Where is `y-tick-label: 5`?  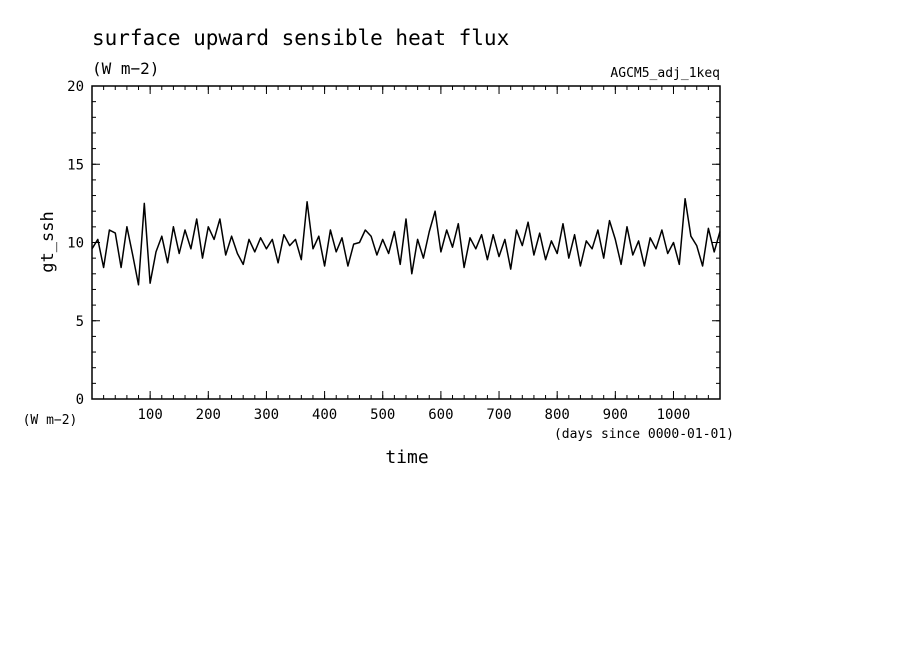
y-tick-label: 5 is located at coordinates (80, 322).